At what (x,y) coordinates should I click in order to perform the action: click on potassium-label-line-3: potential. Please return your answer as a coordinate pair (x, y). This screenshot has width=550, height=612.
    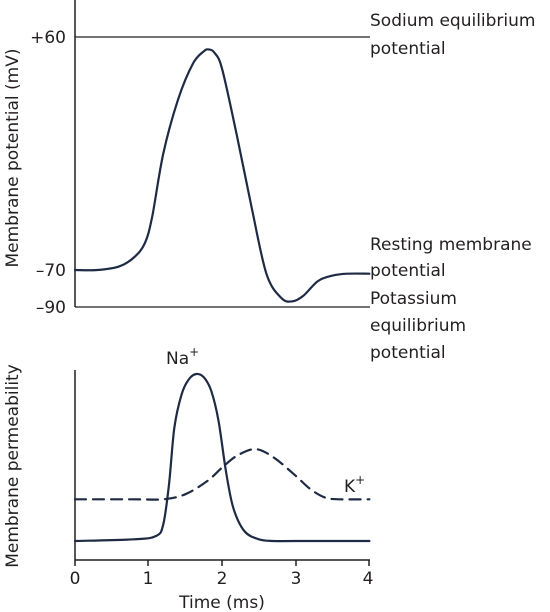
    Looking at the image, I should click on (408, 353).